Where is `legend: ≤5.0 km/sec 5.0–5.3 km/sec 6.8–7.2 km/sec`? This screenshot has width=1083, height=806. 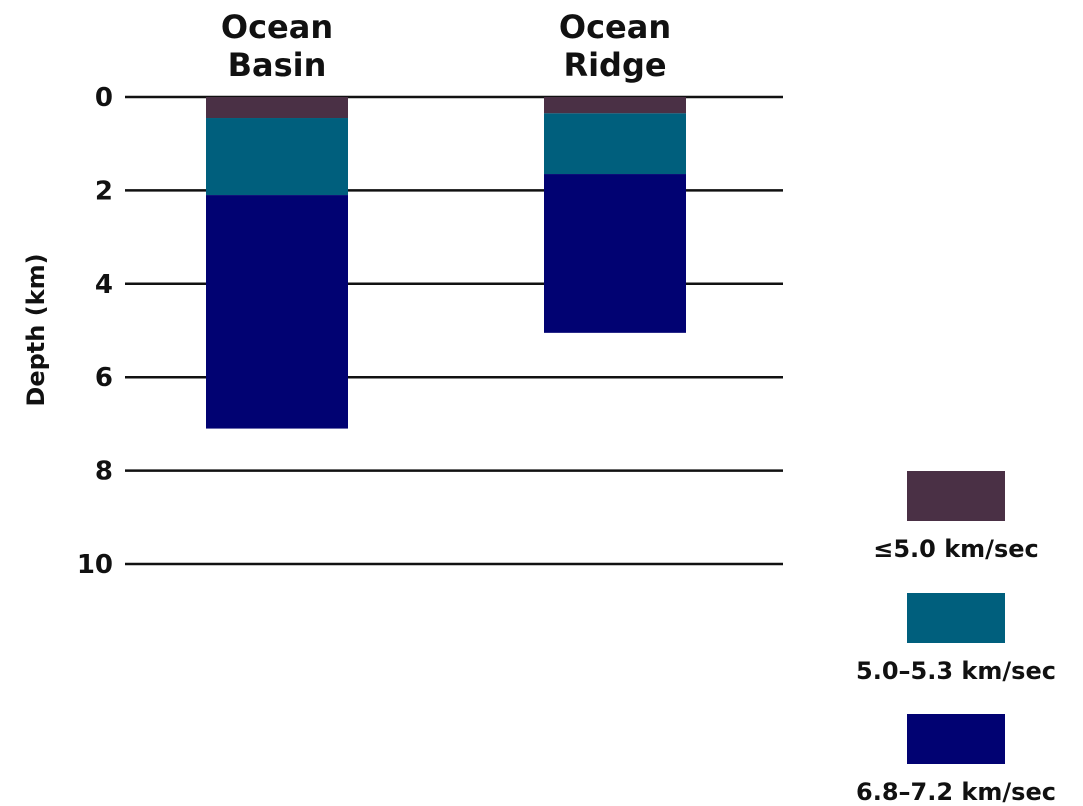
legend: ≤5.0 km/sec 5.0–5.3 km/sec 6.8–7.2 km/sec is located at coordinates (956, 638).